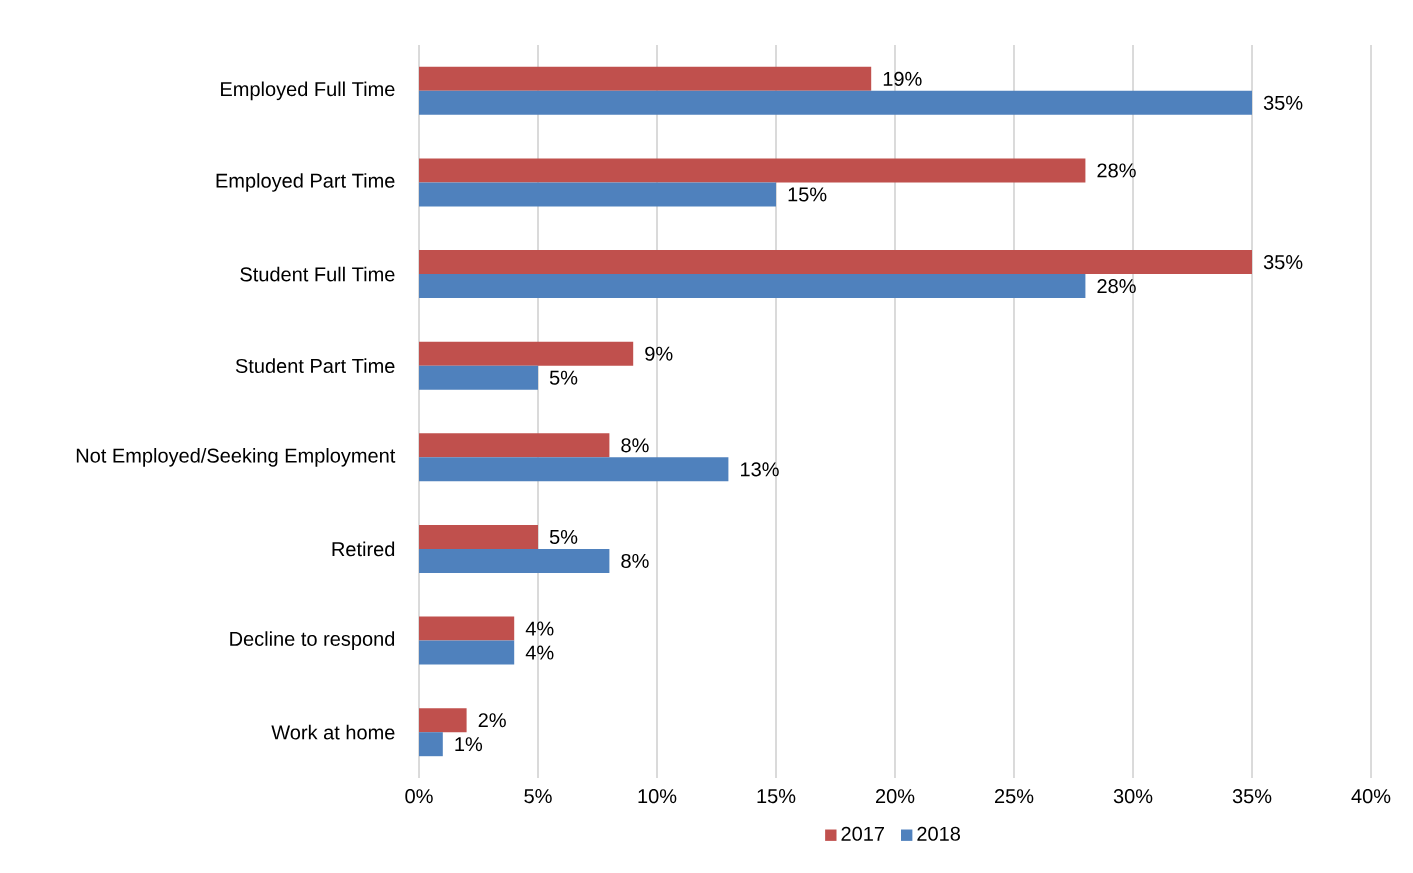 This screenshot has width=1413, height=873. What do you see at coordinates (492, 720) in the screenshot?
I see `data-label: 2%` at bounding box center [492, 720].